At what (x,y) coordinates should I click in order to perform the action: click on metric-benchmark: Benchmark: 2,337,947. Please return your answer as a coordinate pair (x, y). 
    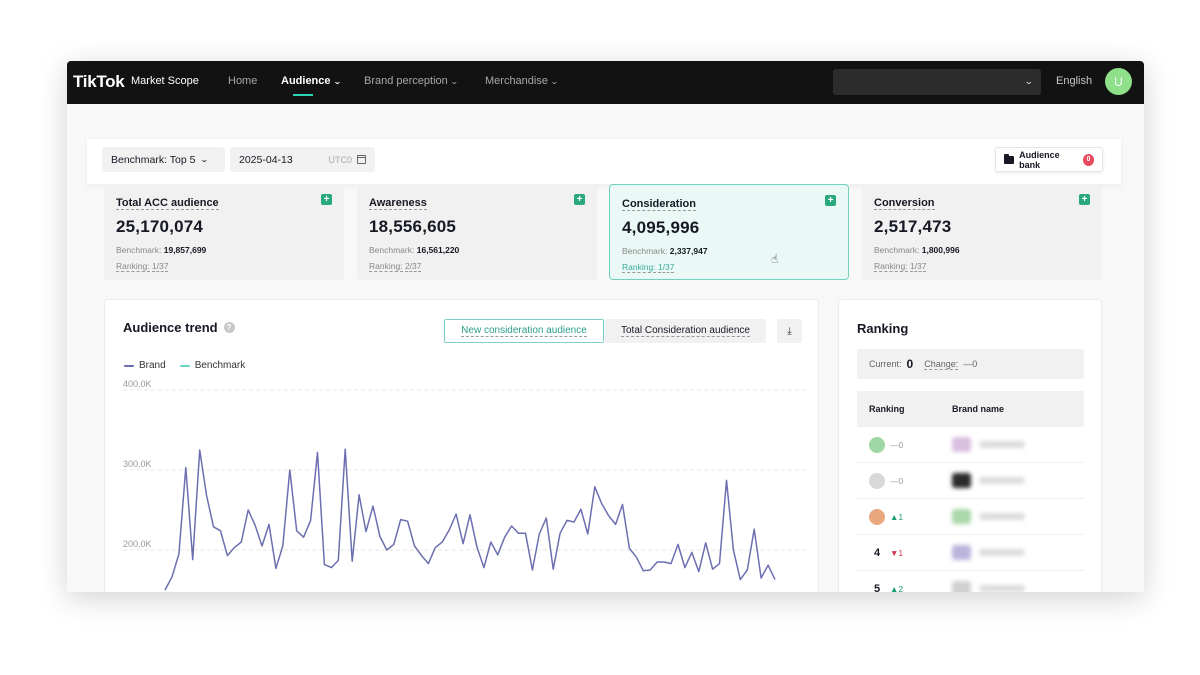
    Looking at the image, I should click on (665, 251).